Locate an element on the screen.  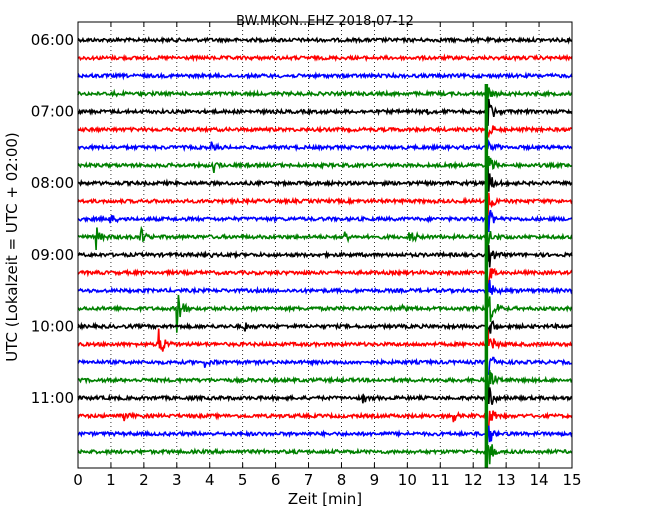
x-tick-label: 13 is located at coordinates (506, 480).